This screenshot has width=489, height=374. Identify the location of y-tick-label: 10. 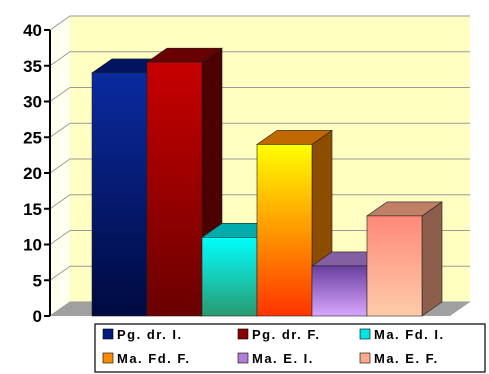
(32, 245).